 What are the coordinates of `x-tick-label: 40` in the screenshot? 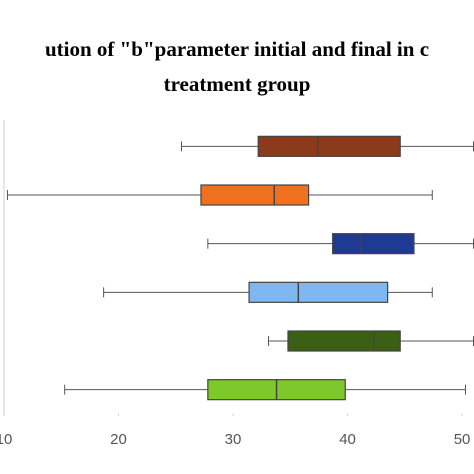 It's located at (347, 439).